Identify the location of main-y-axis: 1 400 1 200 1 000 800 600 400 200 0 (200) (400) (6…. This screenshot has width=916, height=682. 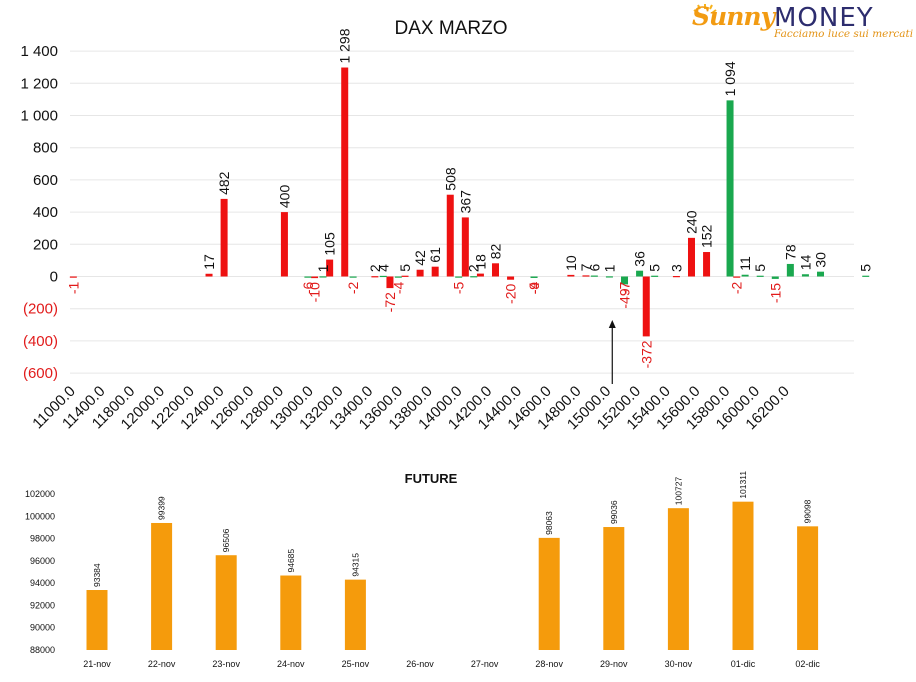
(39, 212).